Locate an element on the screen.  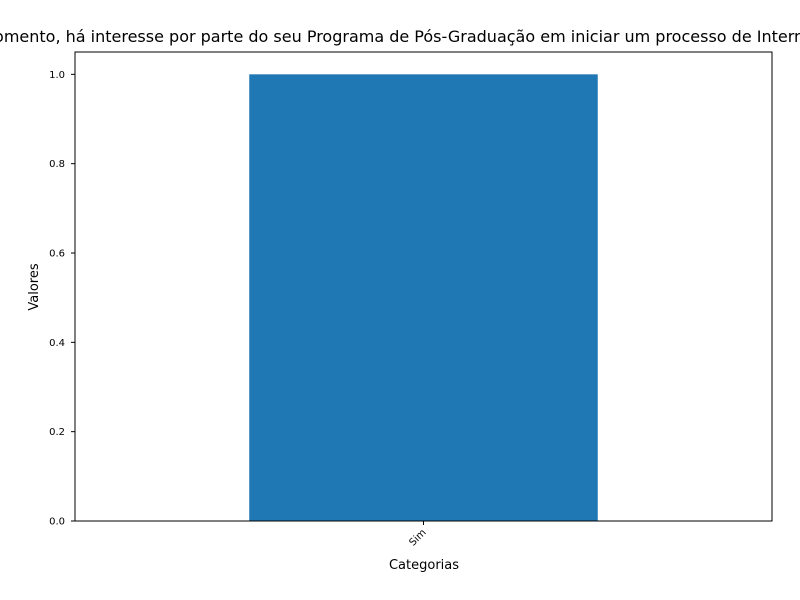
y-tick-label: 0.2 is located at coordinates (57, 432).